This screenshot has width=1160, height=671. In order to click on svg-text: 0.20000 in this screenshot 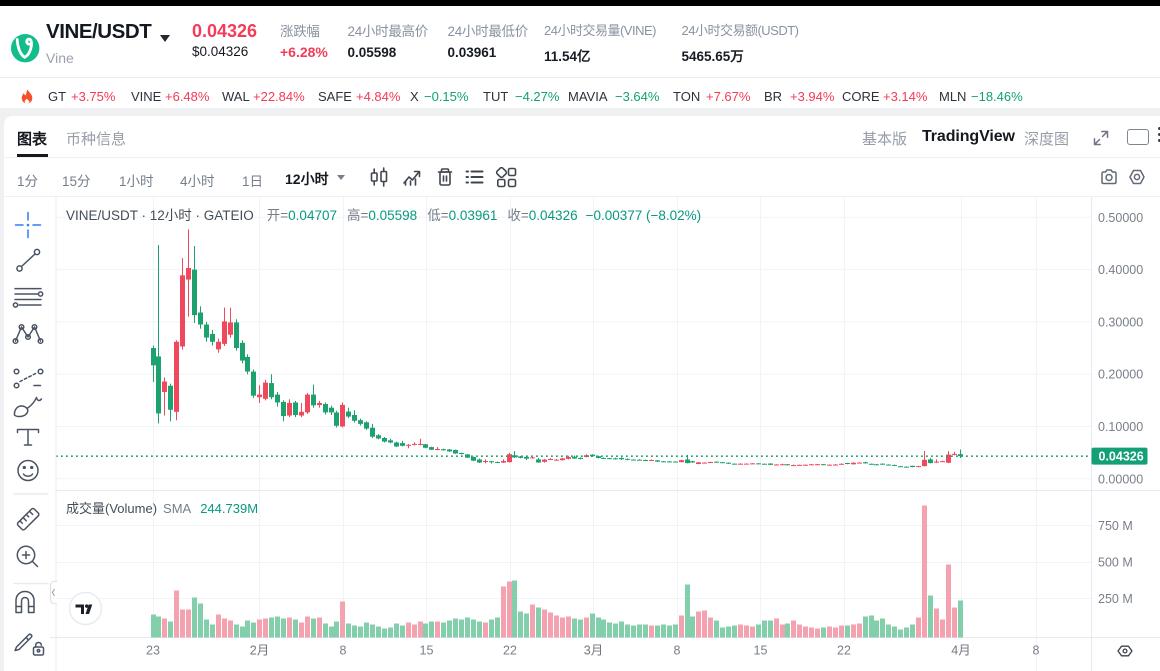, I will do `click(1120, 375)`.